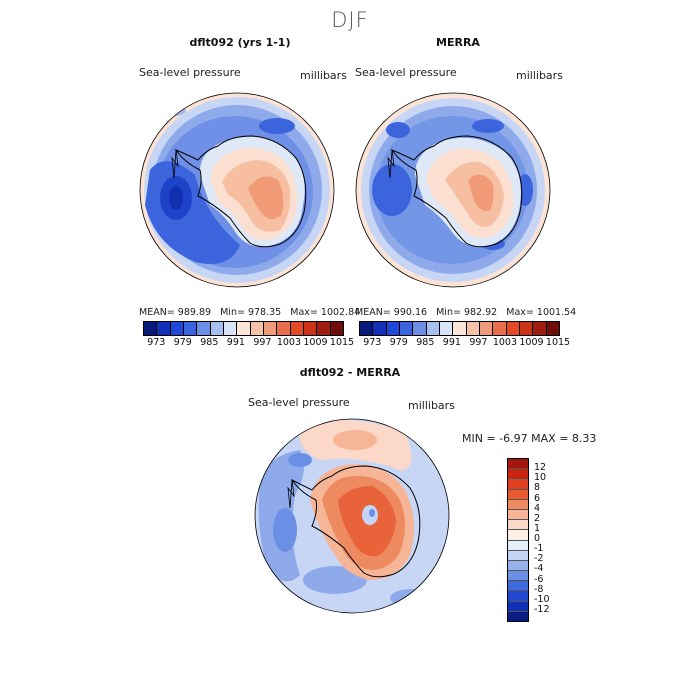 The height and width of the screenshot is (700, 700). Describe the element at coordinates (539, 589) in the screenshot. I see `colorbar-tick-label: -8` at that location.